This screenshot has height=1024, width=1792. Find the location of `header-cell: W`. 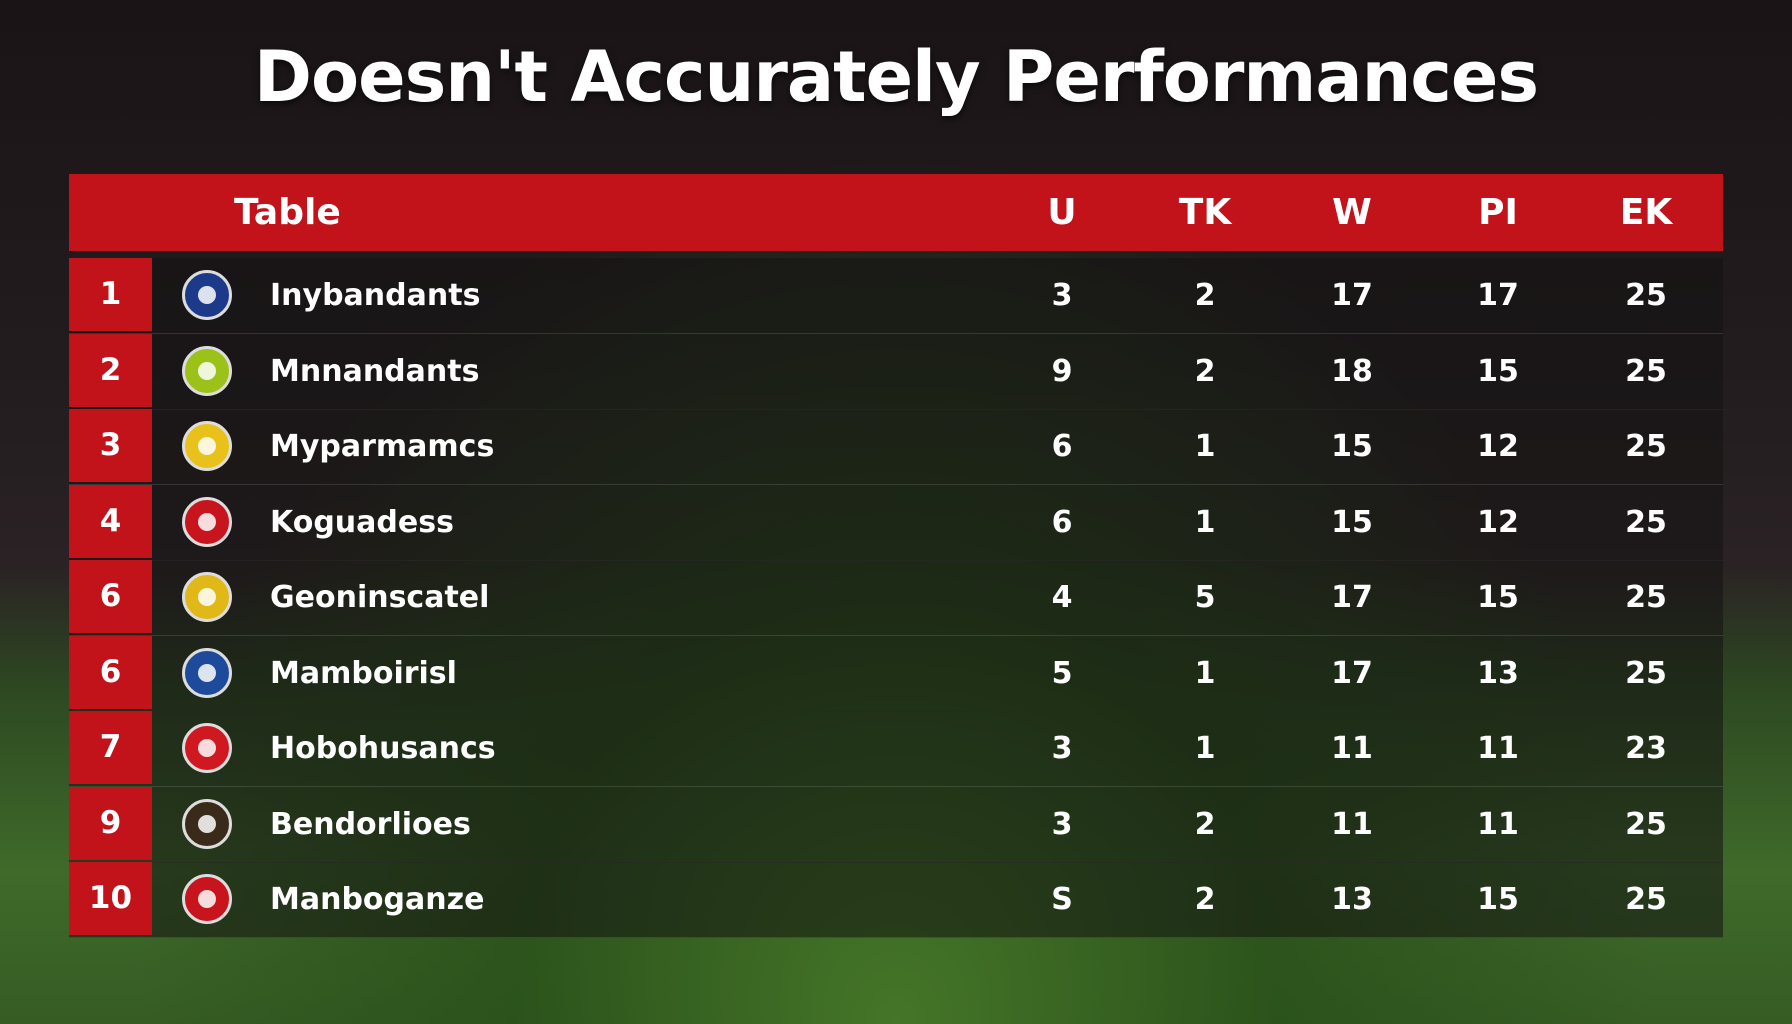

header-cell: W is located at coordinates (1352, 212).